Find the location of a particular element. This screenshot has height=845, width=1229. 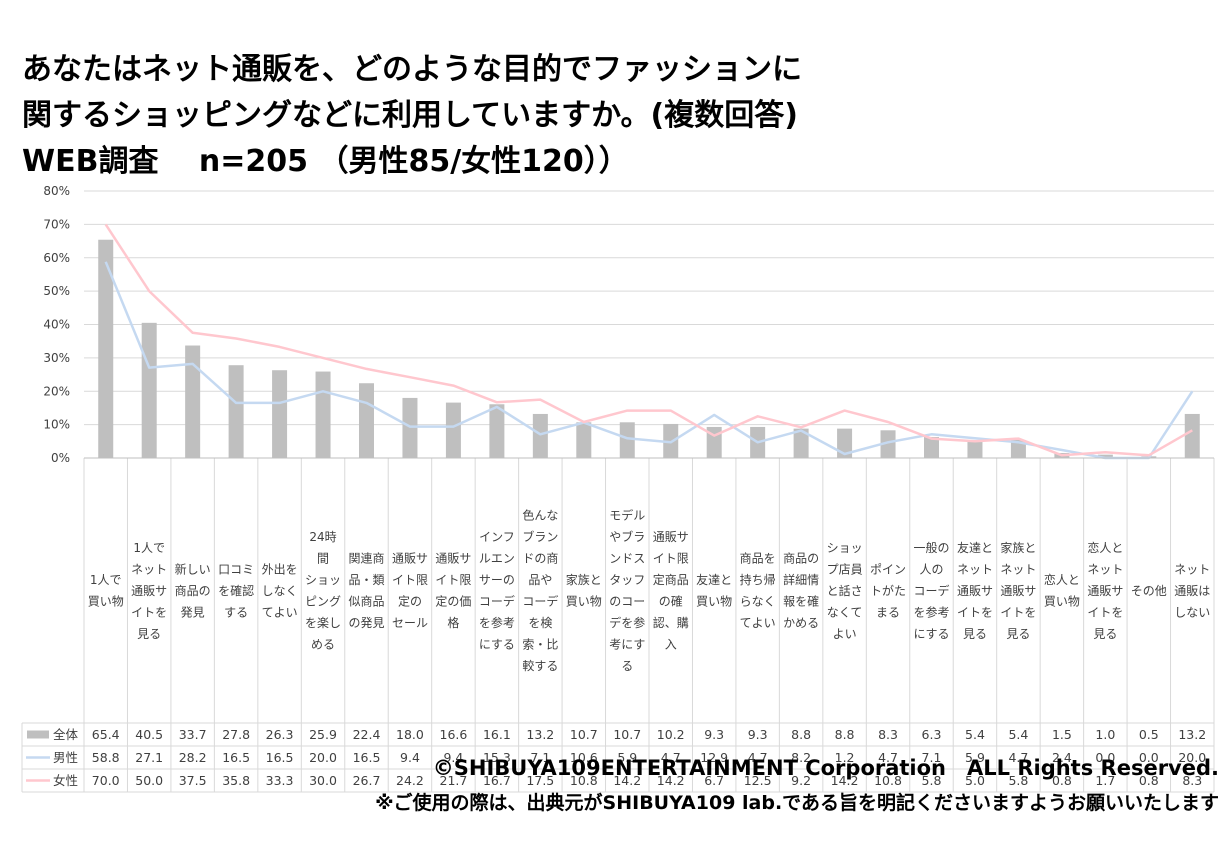

category-label: かめる is located at coordinates (801, 623).